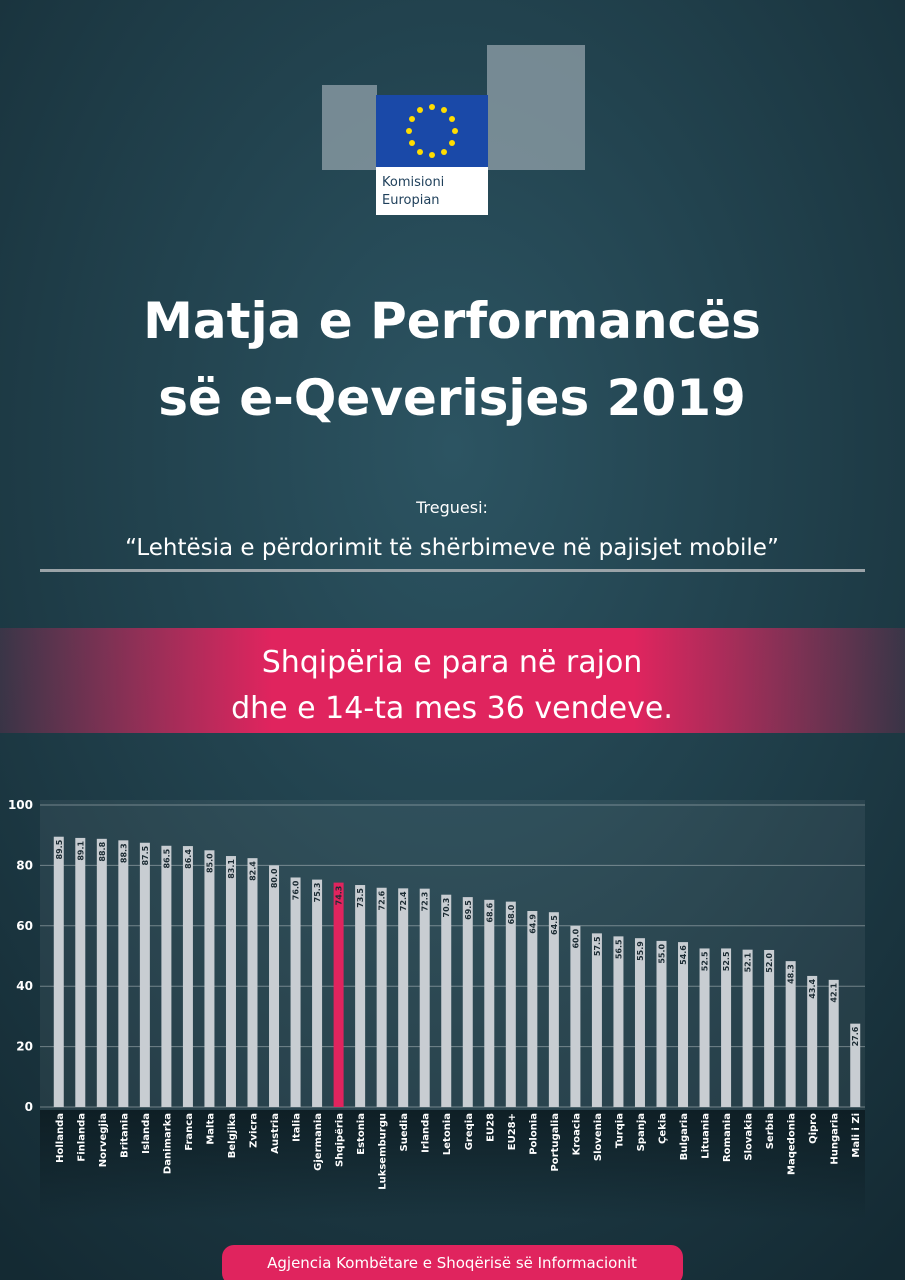 Image resolution: width=905 pixels, height=1280 pixels. Describe the element at coordinates (770, 1131) in the screenshot. I see `x-tick-label: Serbia` at that location.